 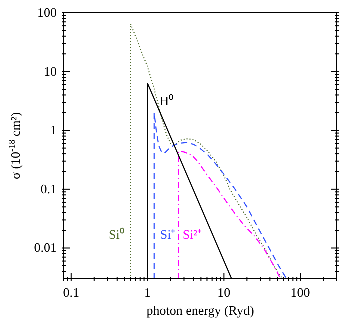 I want to click on x-tick-label: 0.1, so click(x=71, y=292).